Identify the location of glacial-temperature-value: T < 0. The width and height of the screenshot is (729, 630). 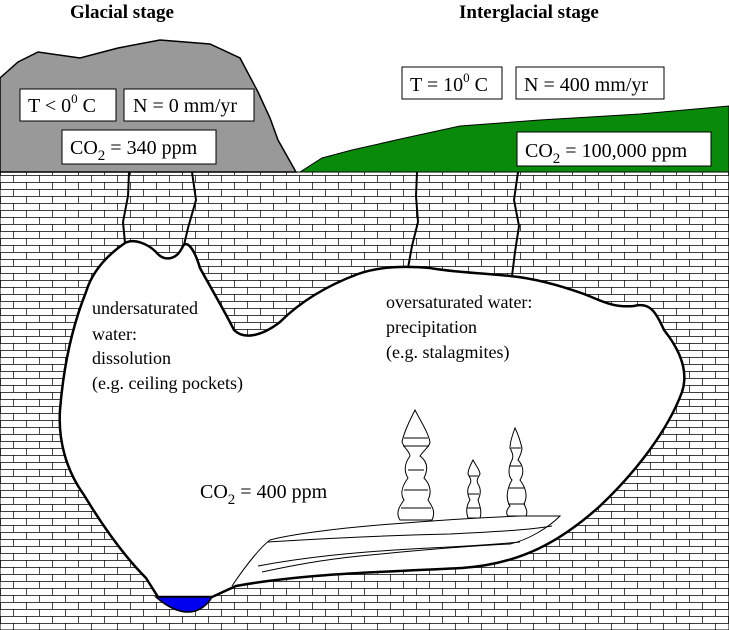
(49, 106).